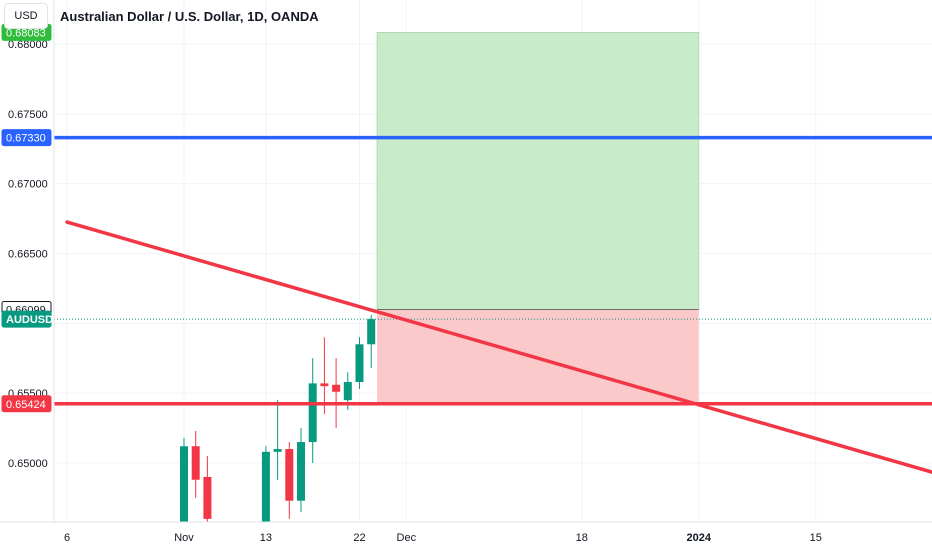  Describe the element at coordinates (28, 464) in the screenshot. I see `price-tick-label: 0.65000` at that location.